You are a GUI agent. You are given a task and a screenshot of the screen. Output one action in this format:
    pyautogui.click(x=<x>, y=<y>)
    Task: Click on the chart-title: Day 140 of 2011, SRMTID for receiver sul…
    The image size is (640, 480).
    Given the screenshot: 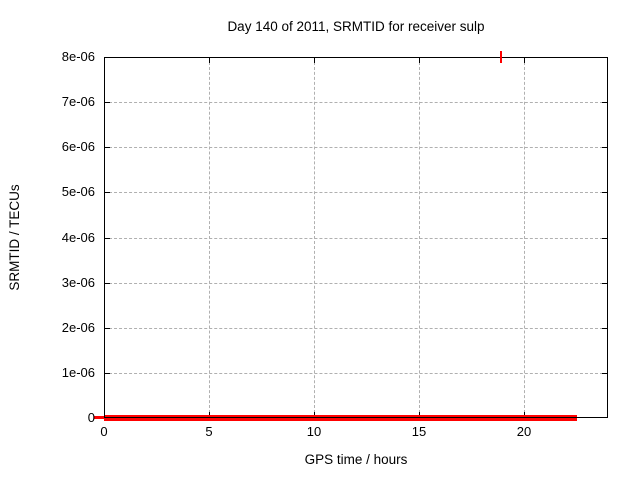 What is the action you would take?
    pyautogui.click(x=356, y=26)
    